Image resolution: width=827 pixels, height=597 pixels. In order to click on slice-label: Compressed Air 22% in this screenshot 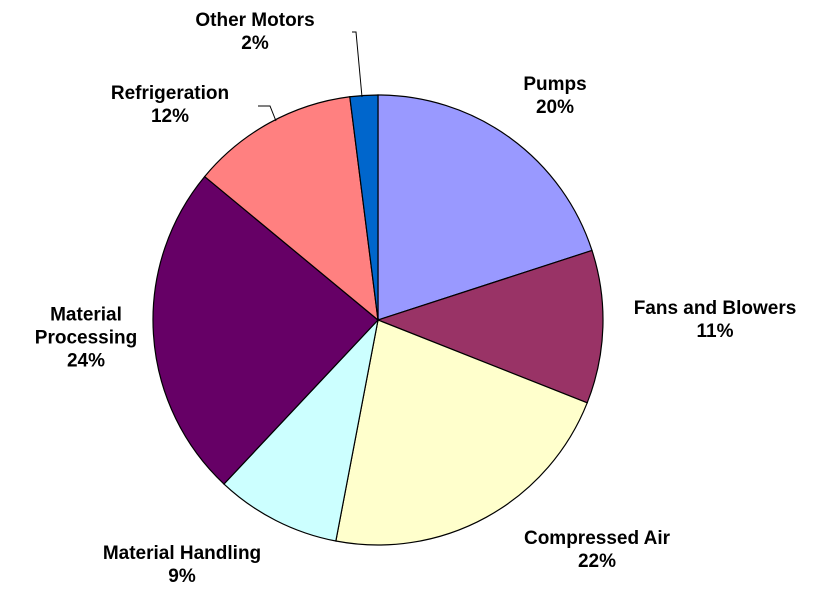, I will do `click(597, 550)`.